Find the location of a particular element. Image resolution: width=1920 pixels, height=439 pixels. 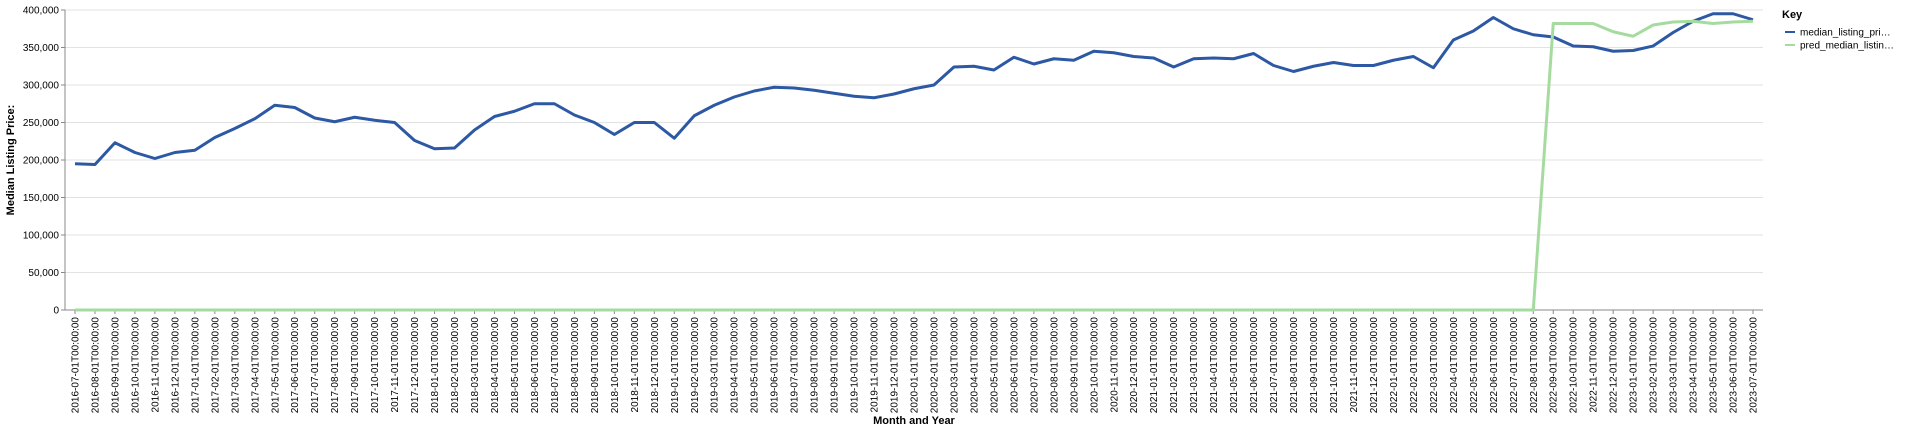

x-tick-label: 2019-10-01T00:00:00 is located at coordinates (855, 365).